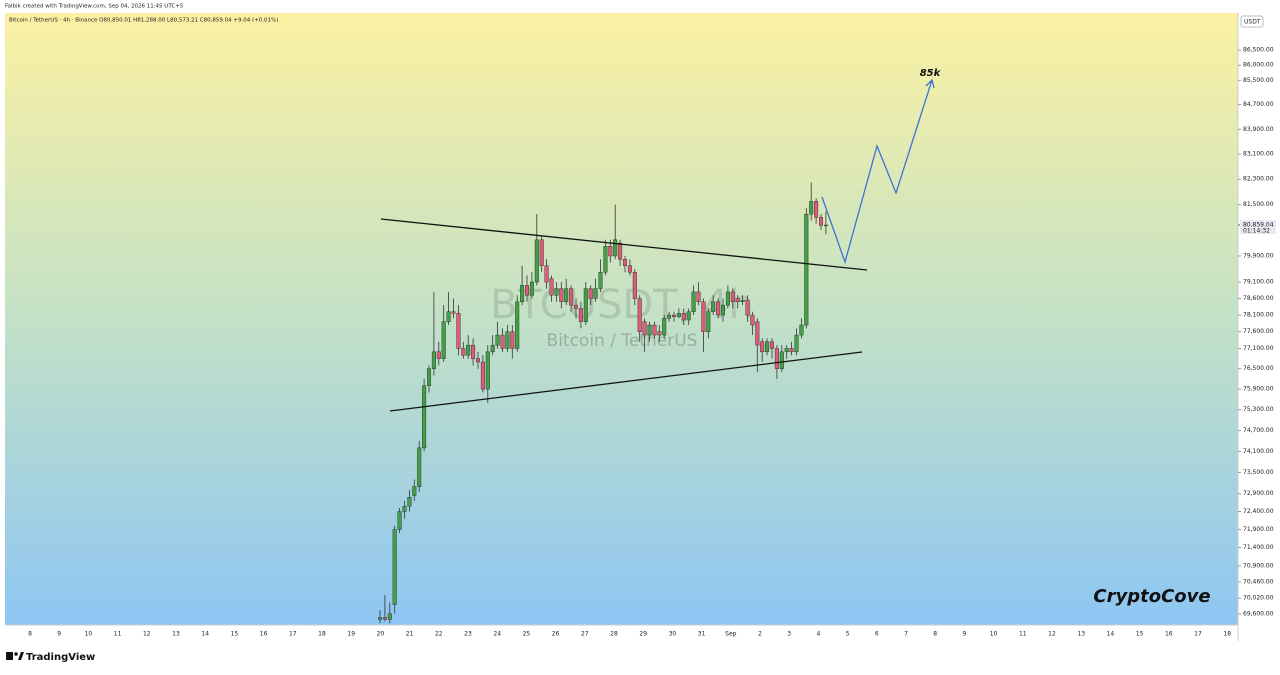 Image resolution: width=1280 pixels, height=675 pixels. Describe the element at coordinates (1258, 451) in the screenshot. I see `y-tick-label: 74,100.00` at that location.